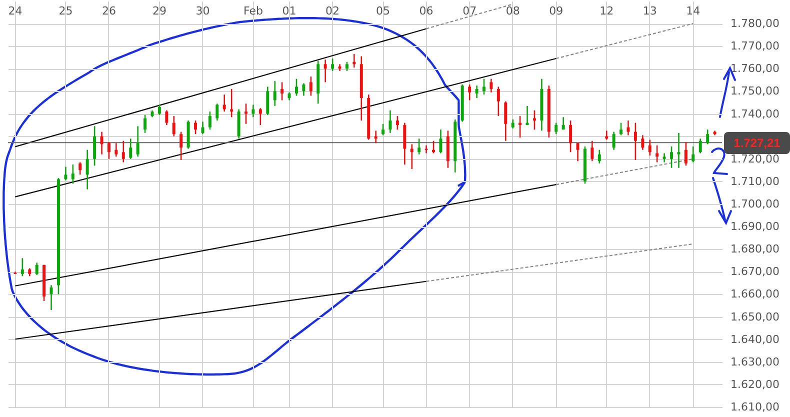 The width and height of the screenshot is (790, 417). What do you see at coordinates (755, 159) in the screenshot?
I see `y-tick-label: 1.720,00` at bounding box center [755, 159].